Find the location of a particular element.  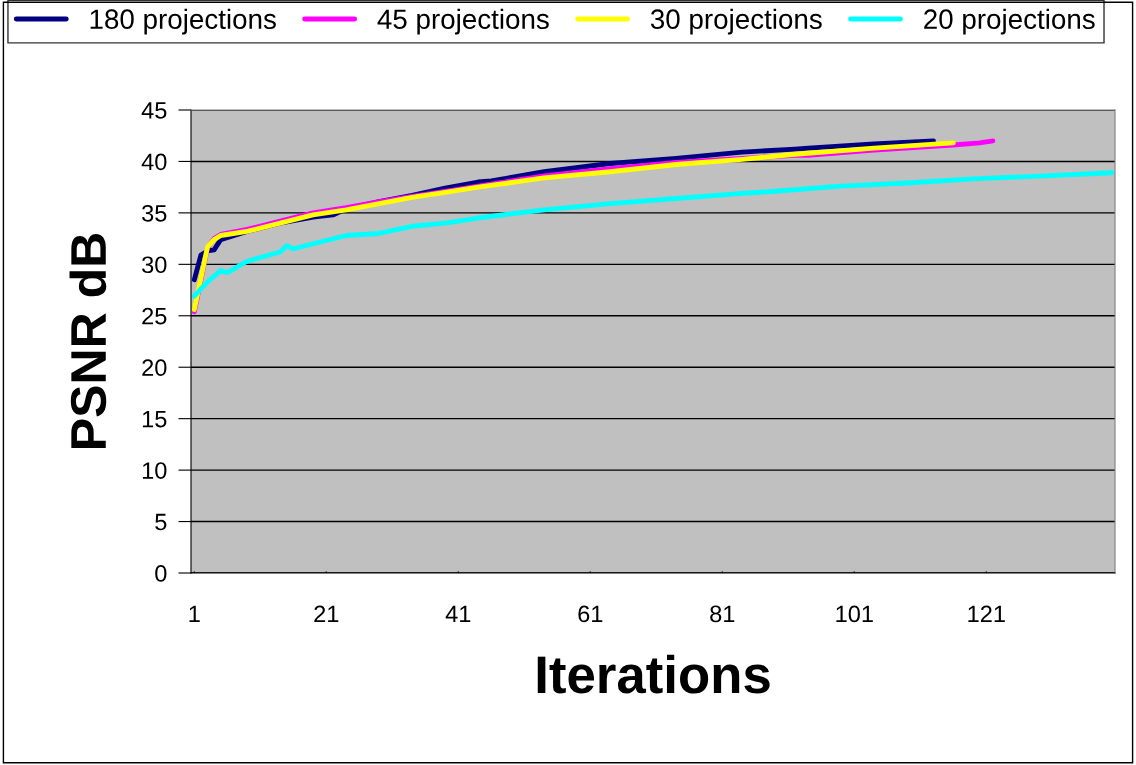

y-tick-label: 5 is located at coordinates (161, 522).